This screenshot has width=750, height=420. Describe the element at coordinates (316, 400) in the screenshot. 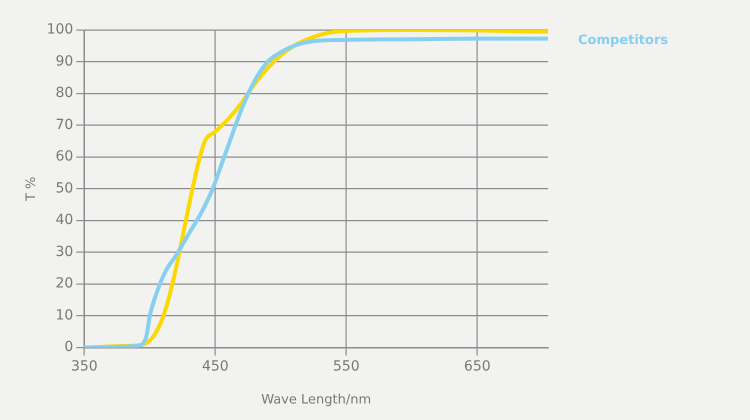

I see `x-axis-title: Wave Length/nm` at that location.